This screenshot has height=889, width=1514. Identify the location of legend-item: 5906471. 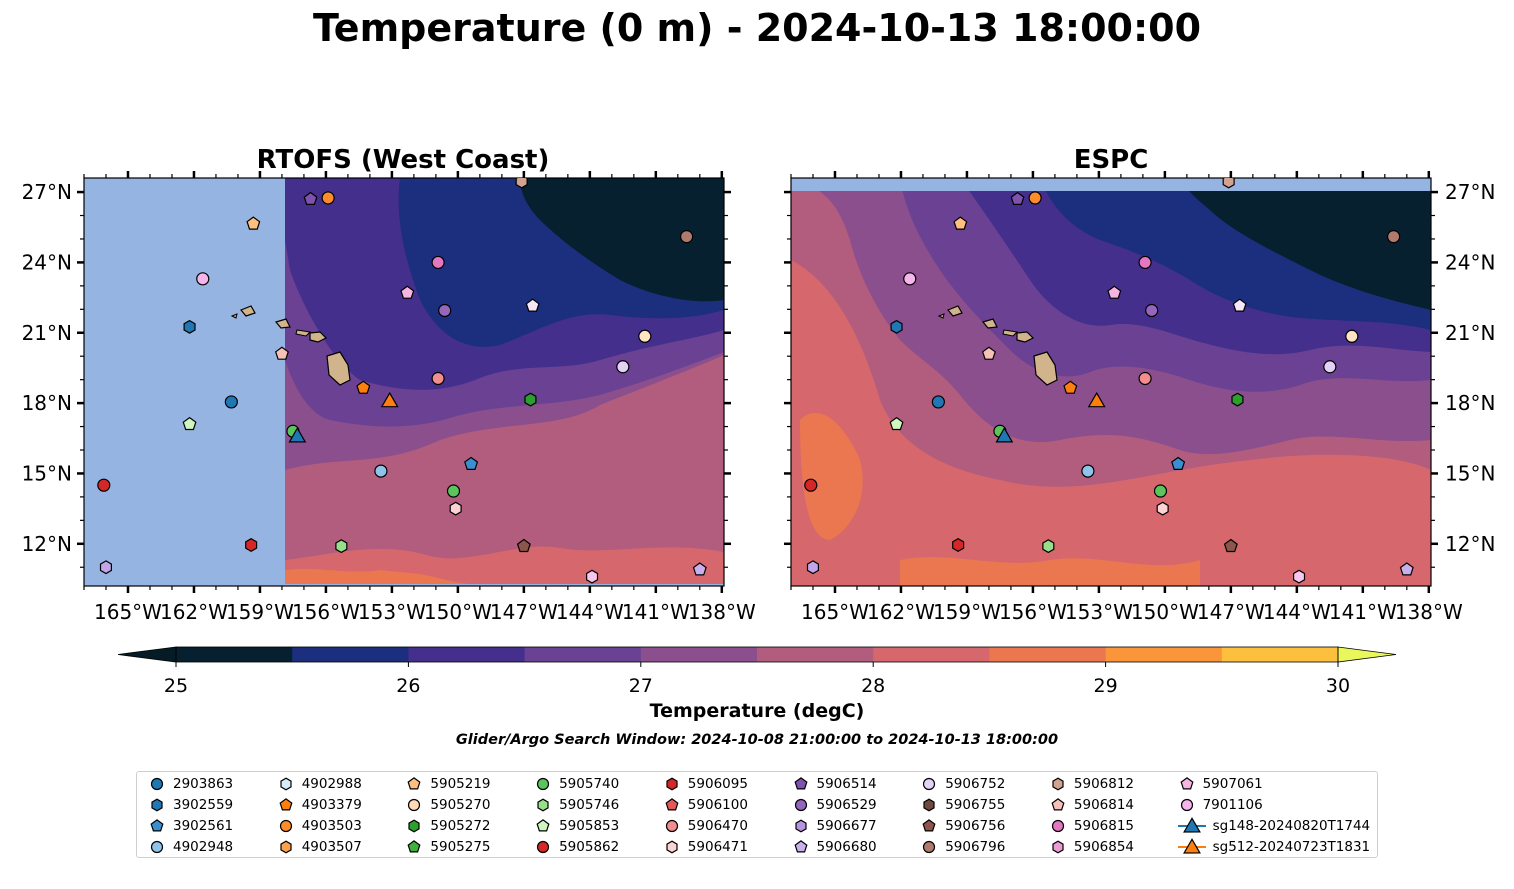
(705, 847).